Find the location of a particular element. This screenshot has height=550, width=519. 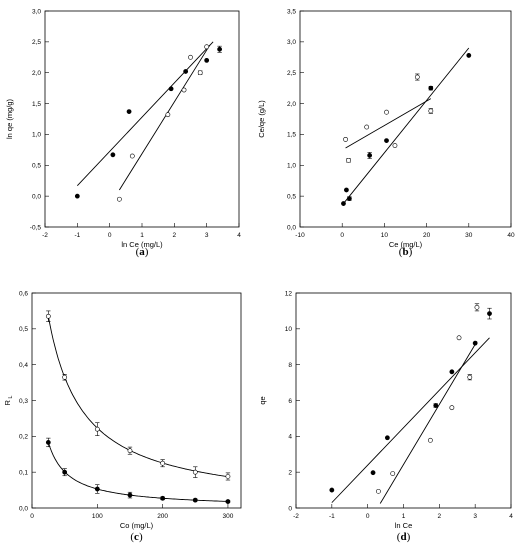

c-y-tick-label: 0,5 is located at coordinates (23, 329).